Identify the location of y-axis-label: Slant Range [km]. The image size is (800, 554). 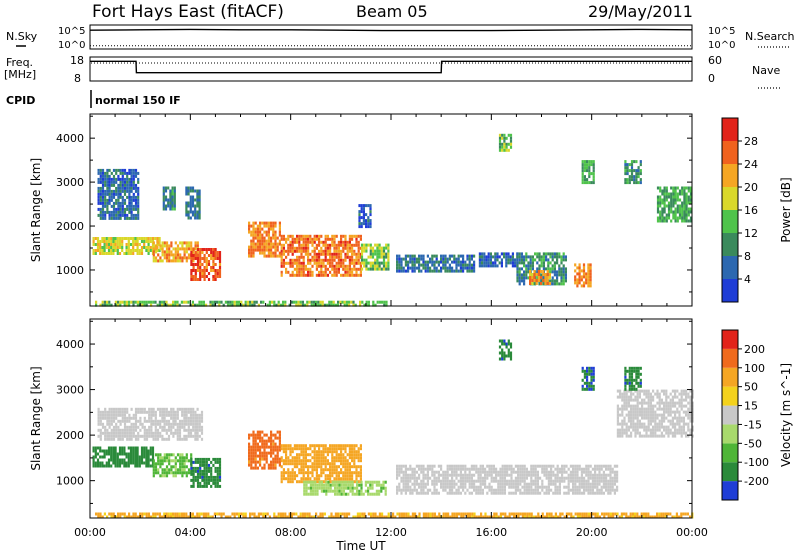
(36, 210).